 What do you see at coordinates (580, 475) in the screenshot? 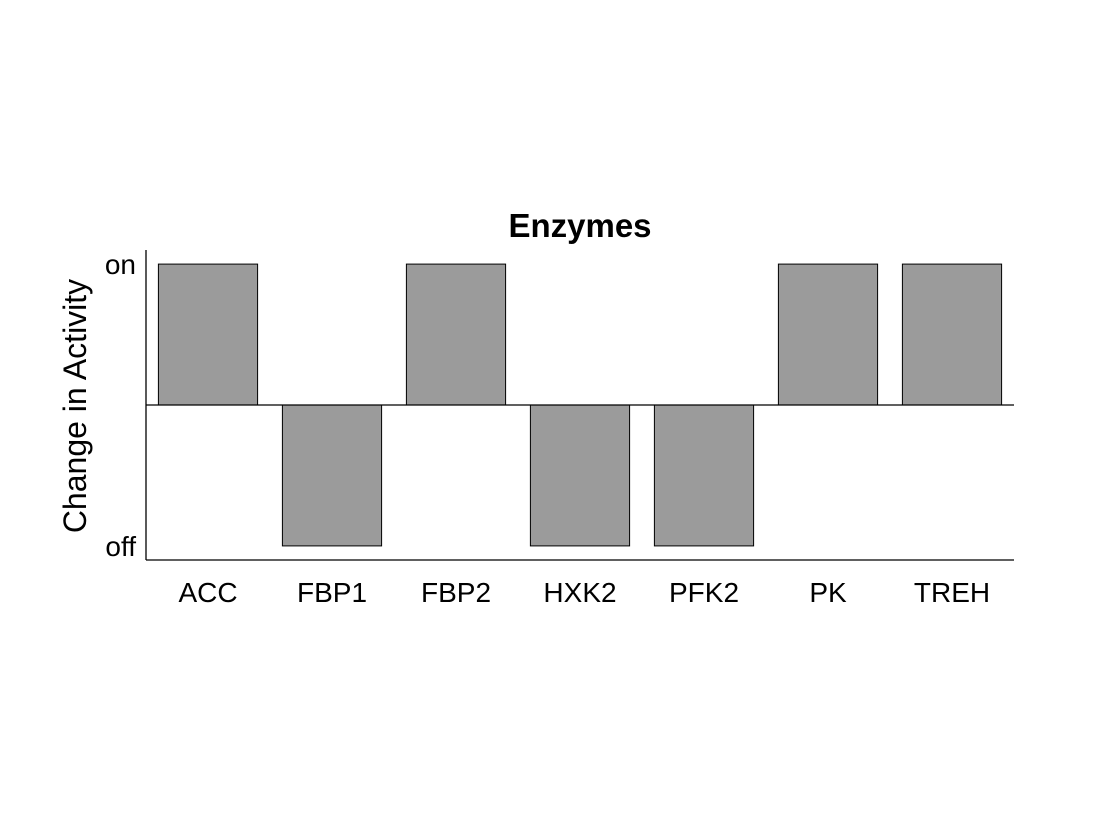
I see `bar-hxk2` at bounding box center [580, 475].